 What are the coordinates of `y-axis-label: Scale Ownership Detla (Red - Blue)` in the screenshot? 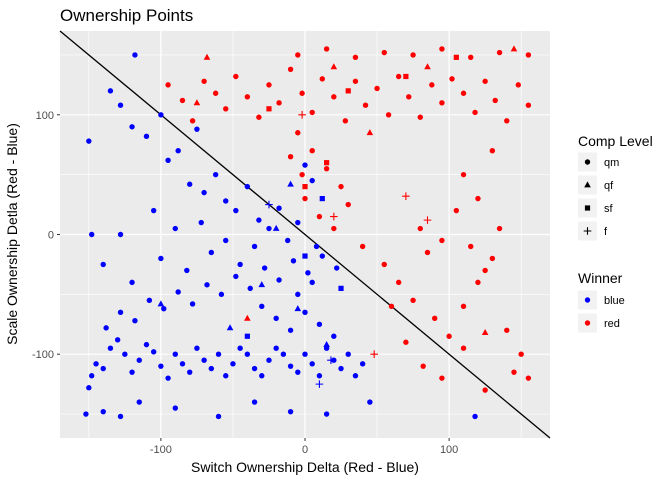 It's located at (12, 234).